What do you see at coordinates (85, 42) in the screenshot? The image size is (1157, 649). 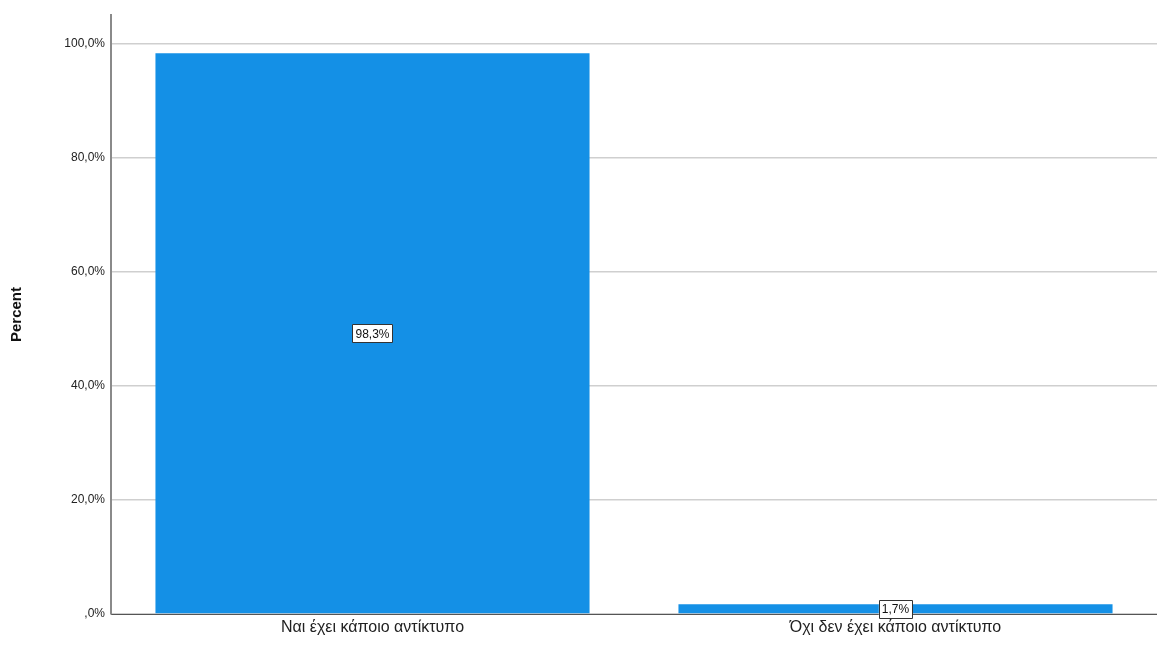 I see `y-tick-label: 100,0%` at bounding box center [85, 42].